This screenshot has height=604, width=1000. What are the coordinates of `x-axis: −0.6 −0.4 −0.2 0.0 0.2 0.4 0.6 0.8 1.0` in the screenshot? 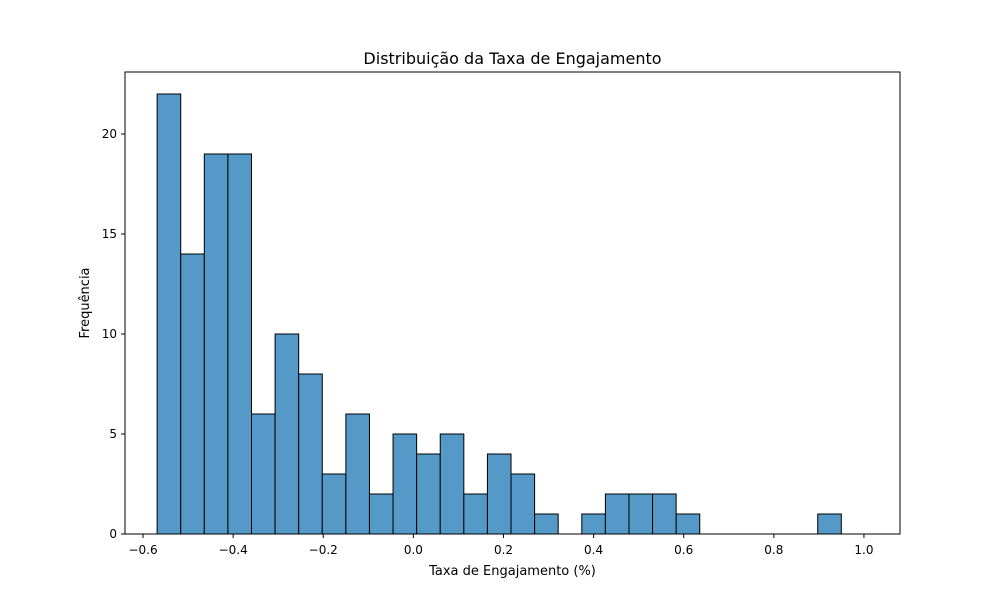 It's located at (501, 545).